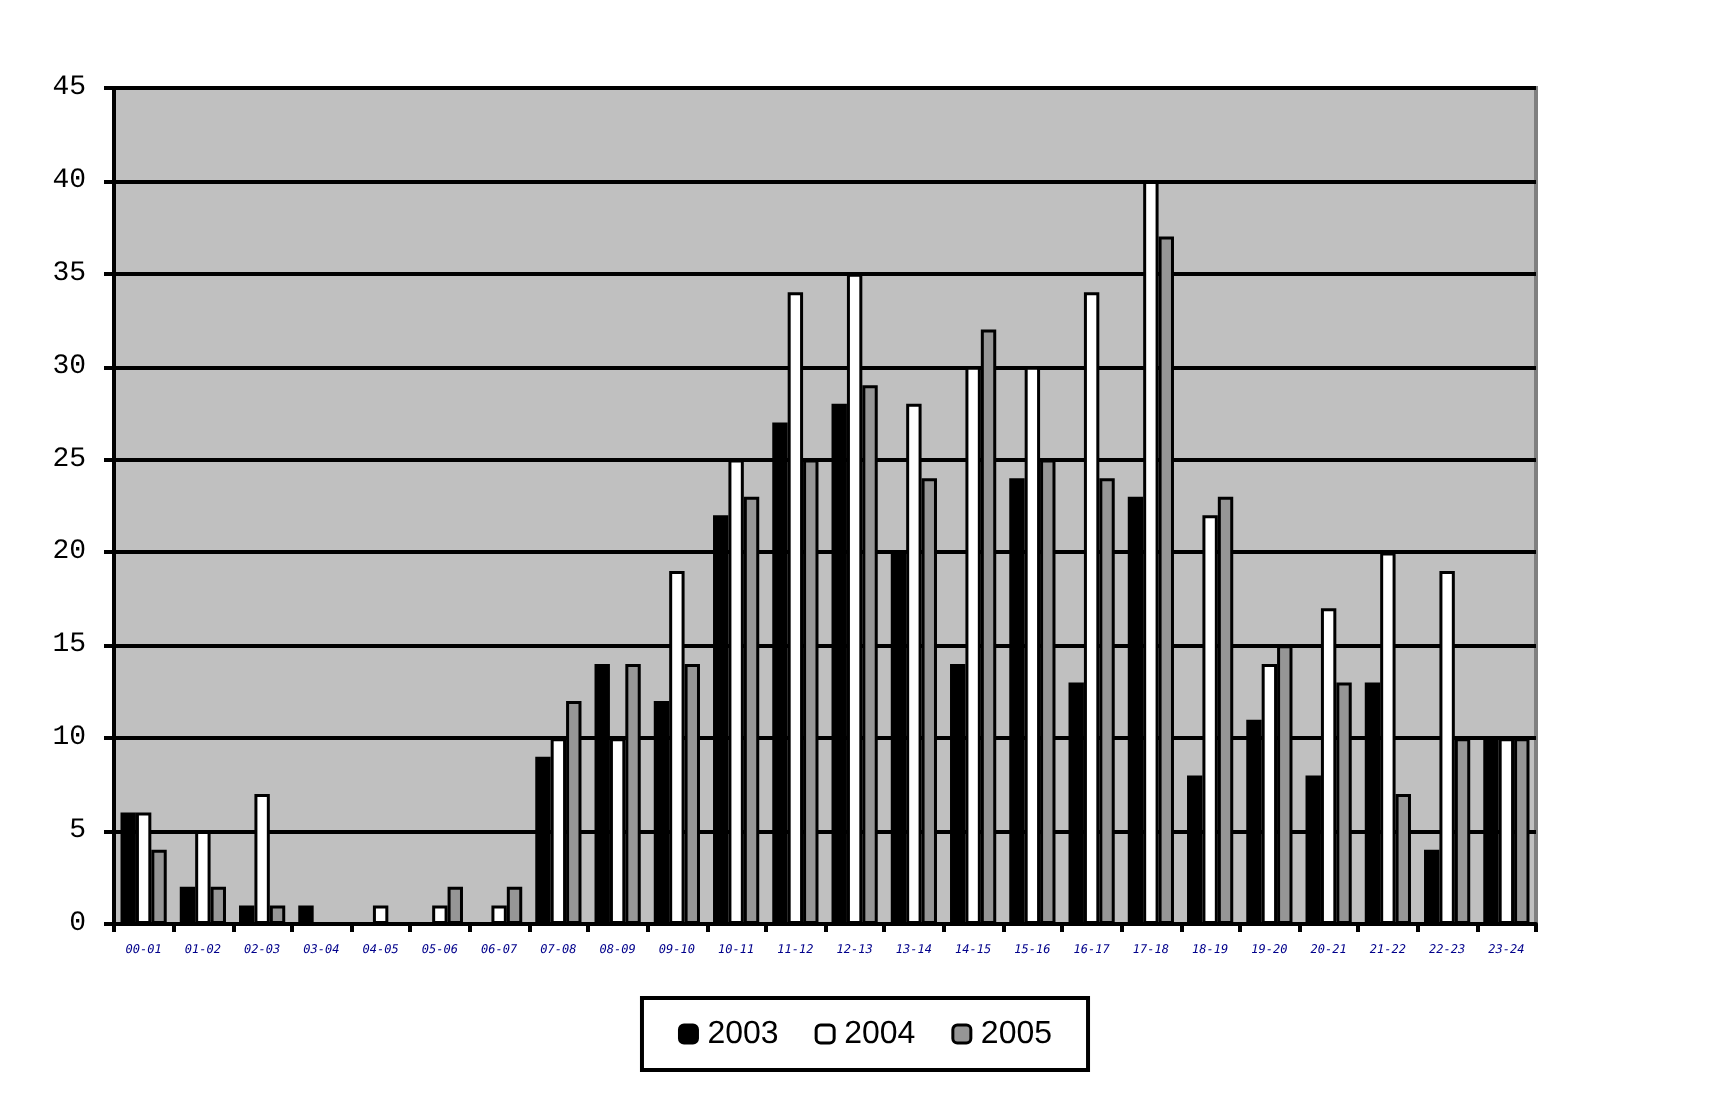 The height and width of the screenshot is (1094, 1730). I want to click on y-tick-label: 15, so click(69, 645).